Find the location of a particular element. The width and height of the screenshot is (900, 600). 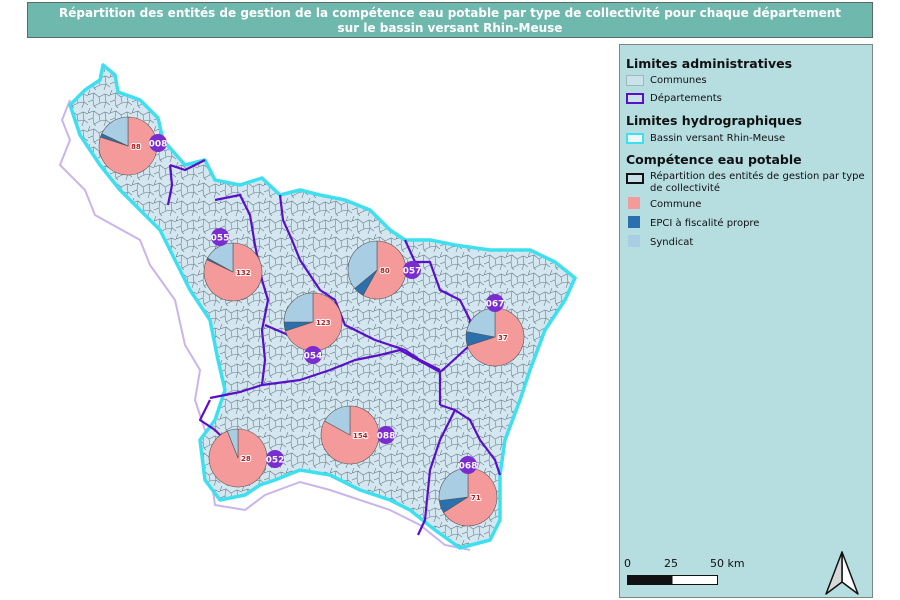

pie-chart-054: 123 is located at coordinates (313, 322).